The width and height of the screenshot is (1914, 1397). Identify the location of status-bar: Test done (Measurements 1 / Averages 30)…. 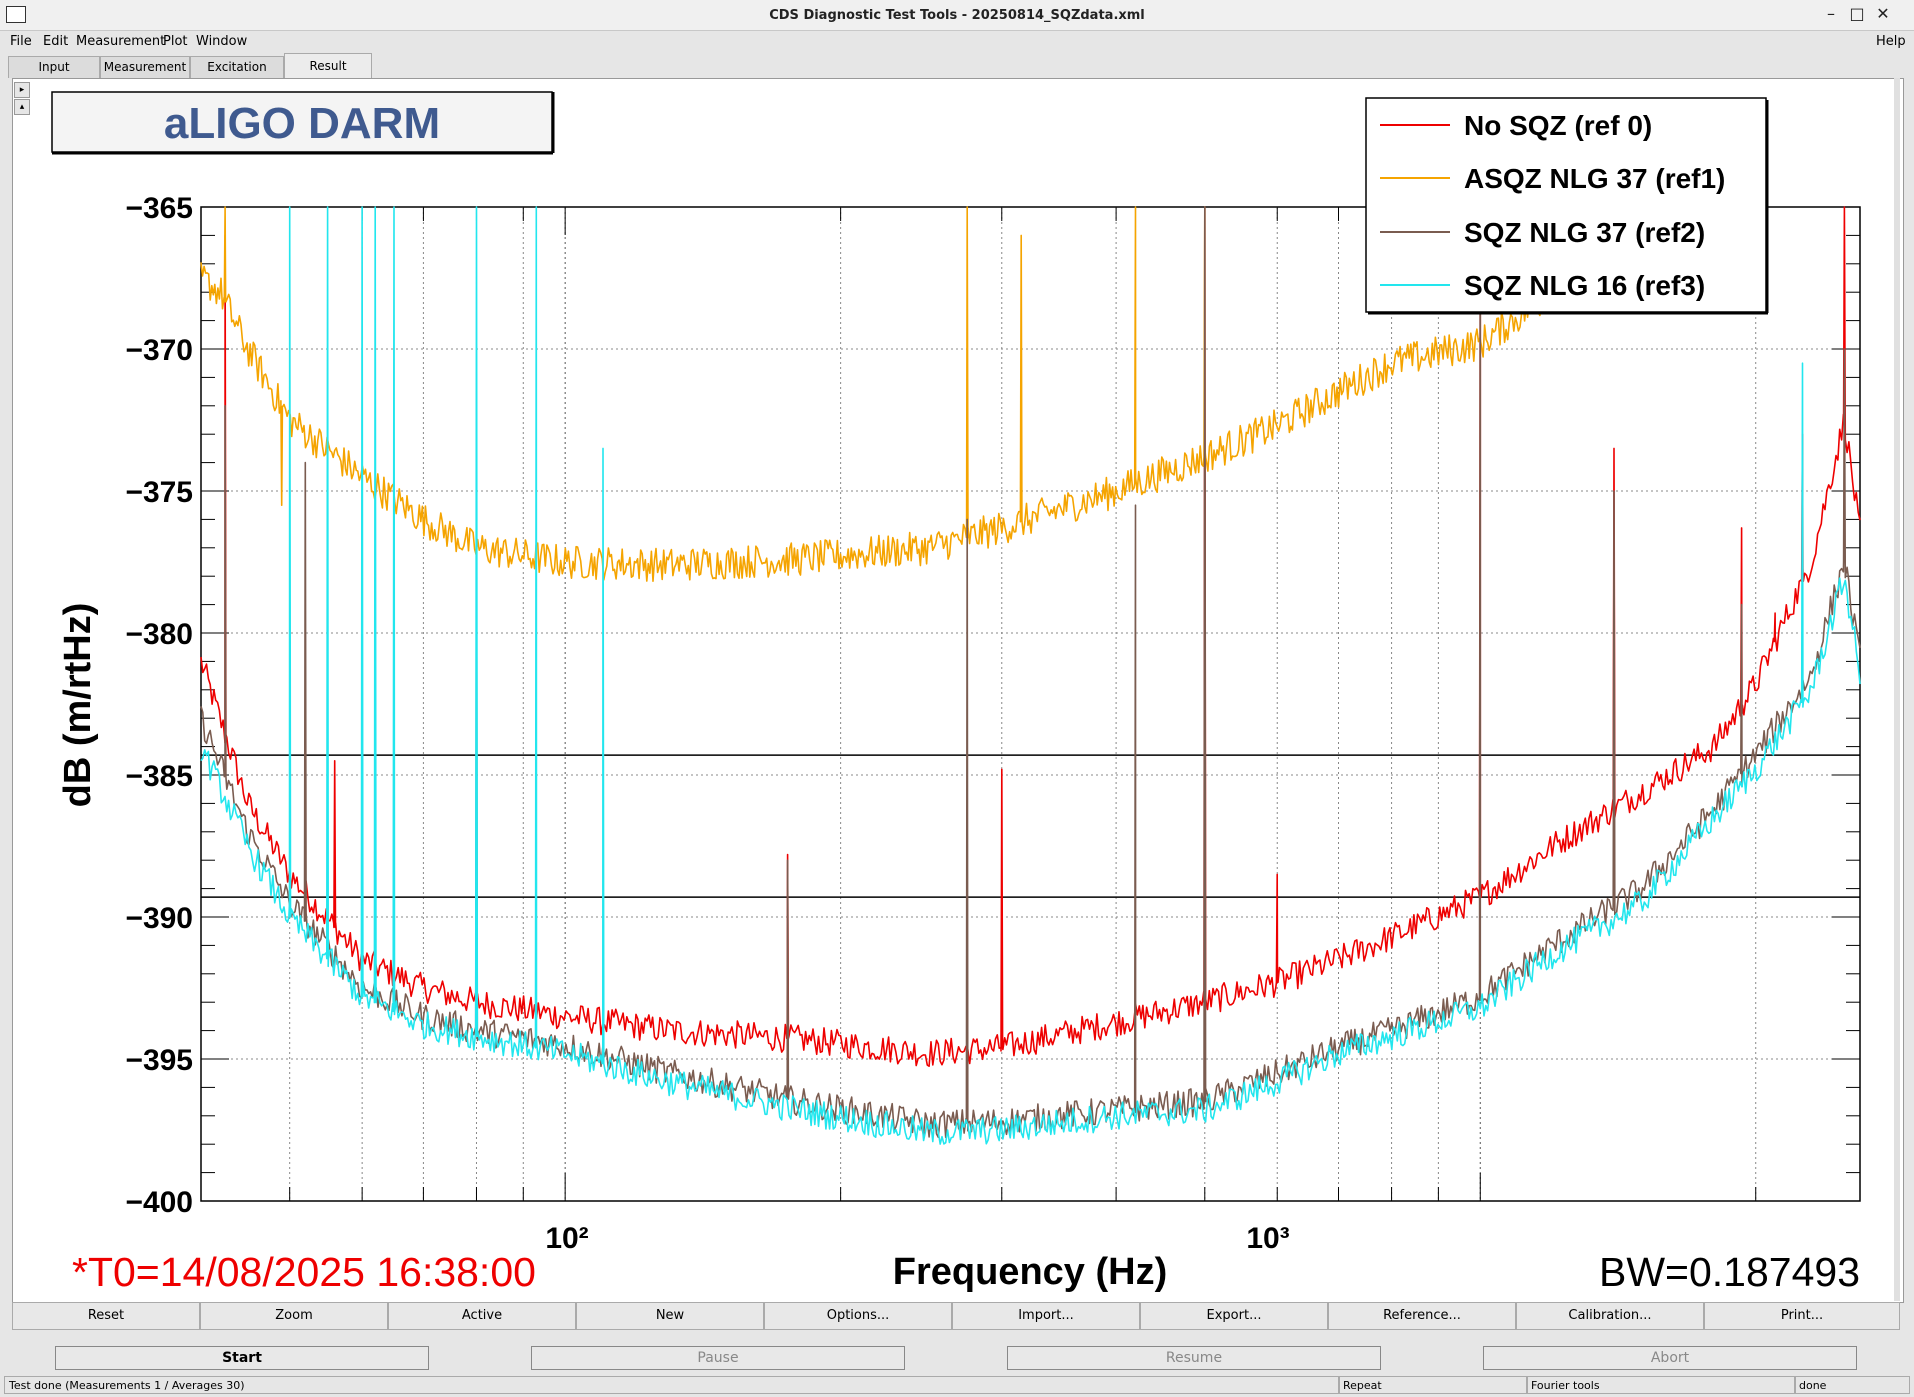
(957, 1385).